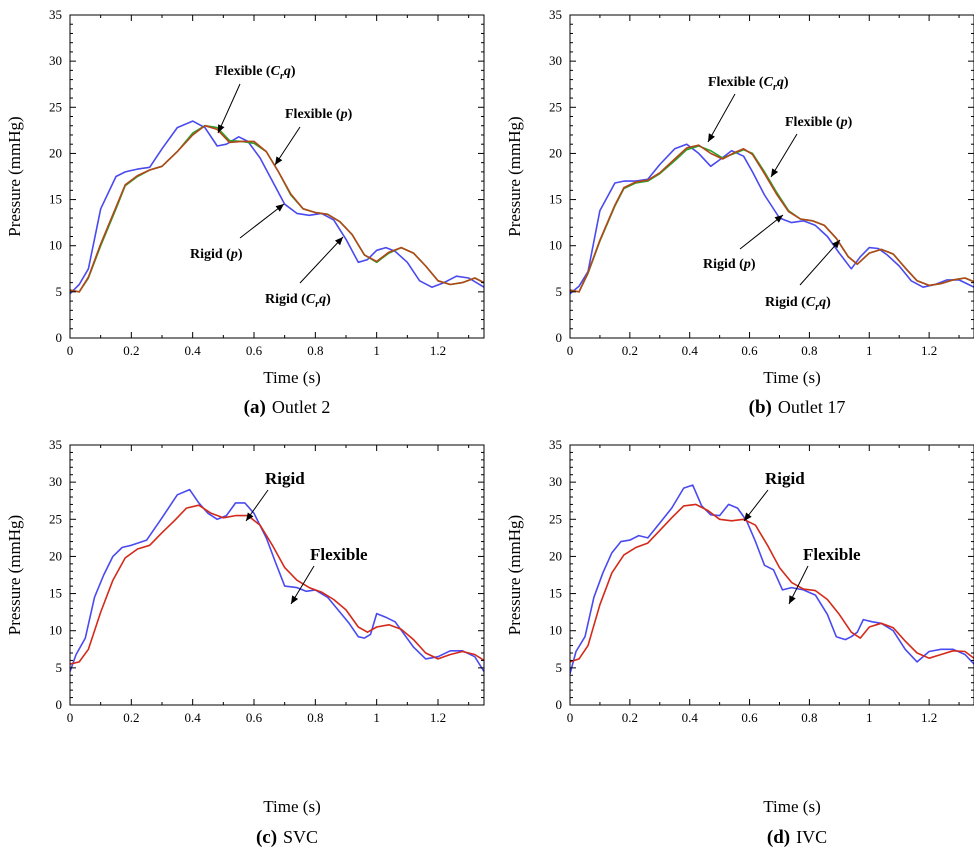 Image resolution: width=974 pixels, height=854 pixels. Describe the element at coordinates (266, 837) in the screenshot. I see `caption-letter: (c)` at that location.